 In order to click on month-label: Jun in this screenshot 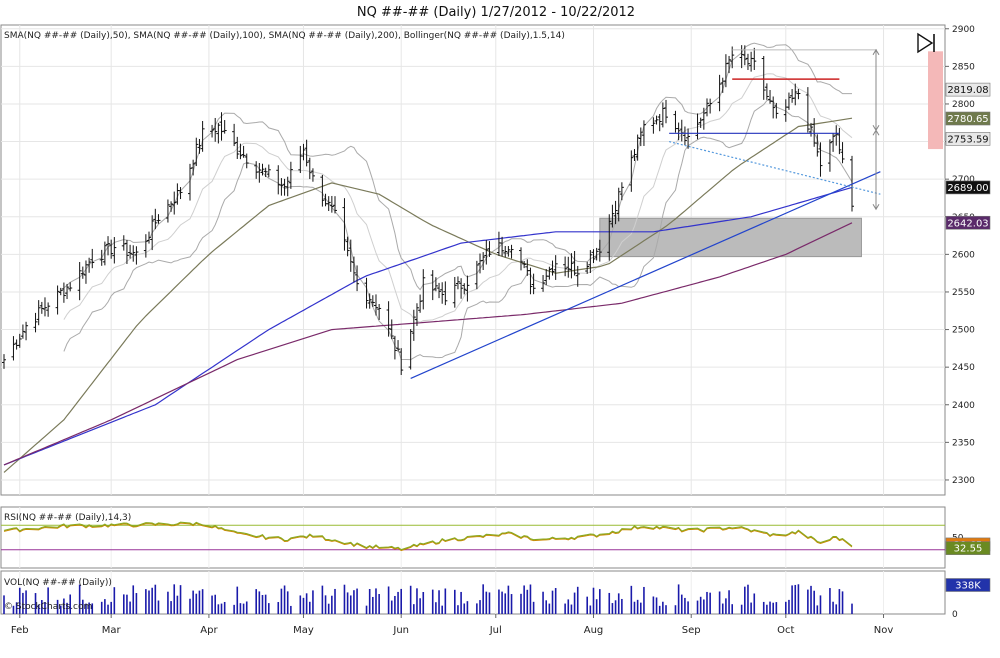, I will do `click(400, 630)`.